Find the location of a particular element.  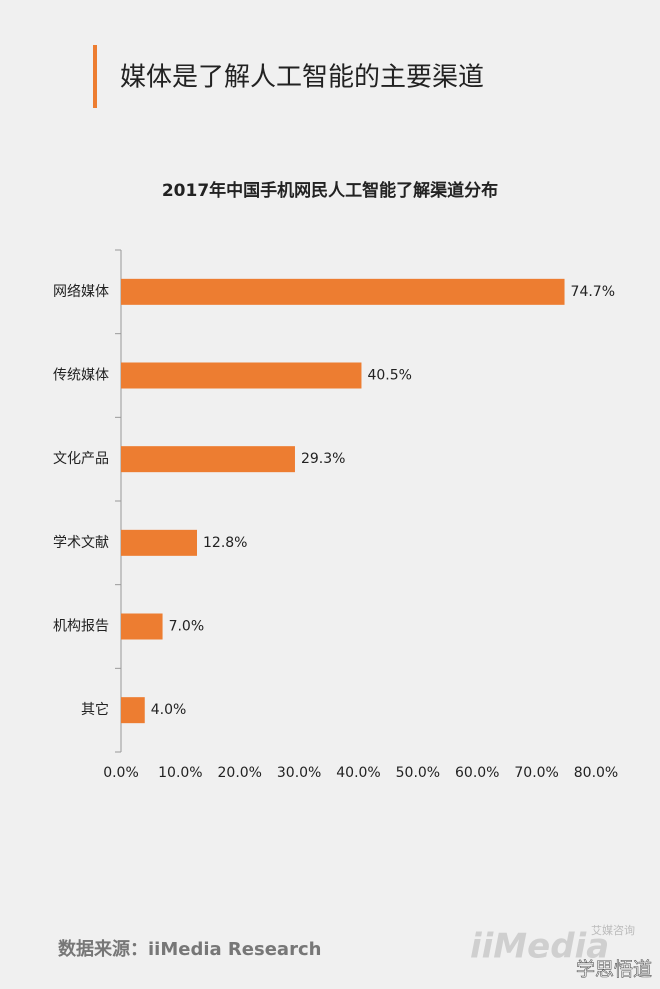

value-label: 12.8% is located at coordinates (225, 543).